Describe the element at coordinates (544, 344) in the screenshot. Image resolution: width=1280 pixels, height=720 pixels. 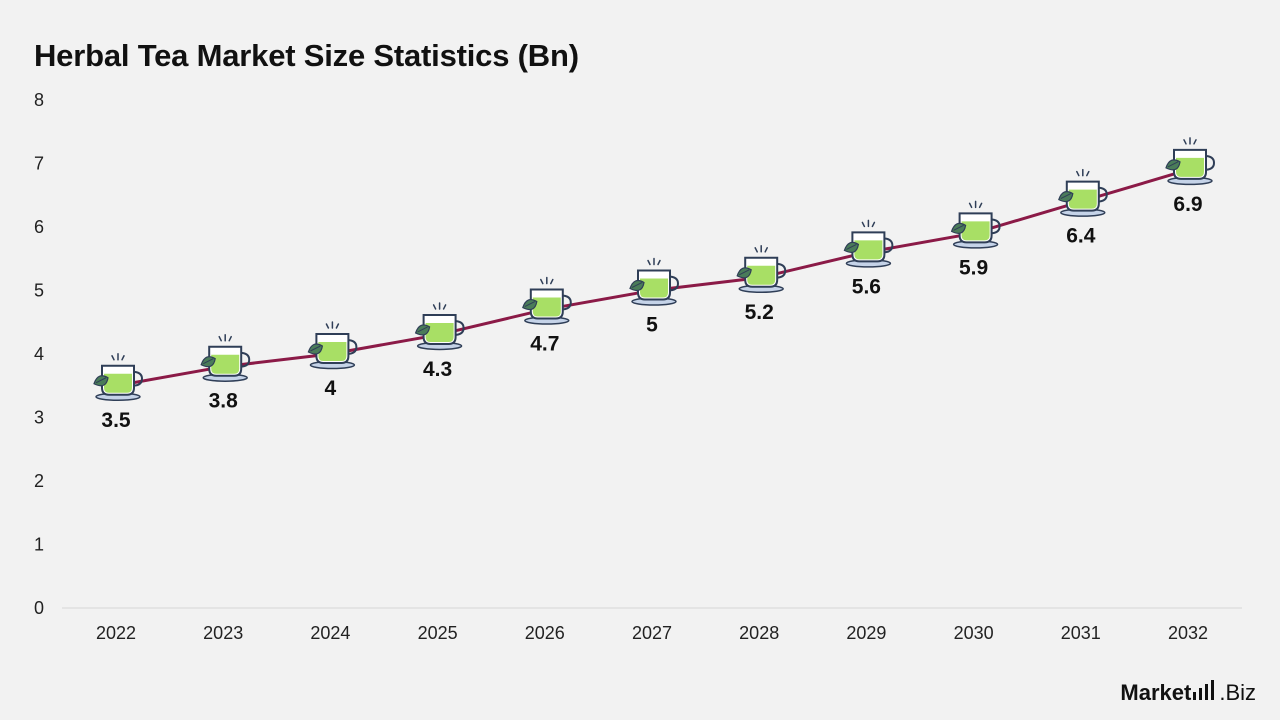
I see `data-label: 4.7` at that location.